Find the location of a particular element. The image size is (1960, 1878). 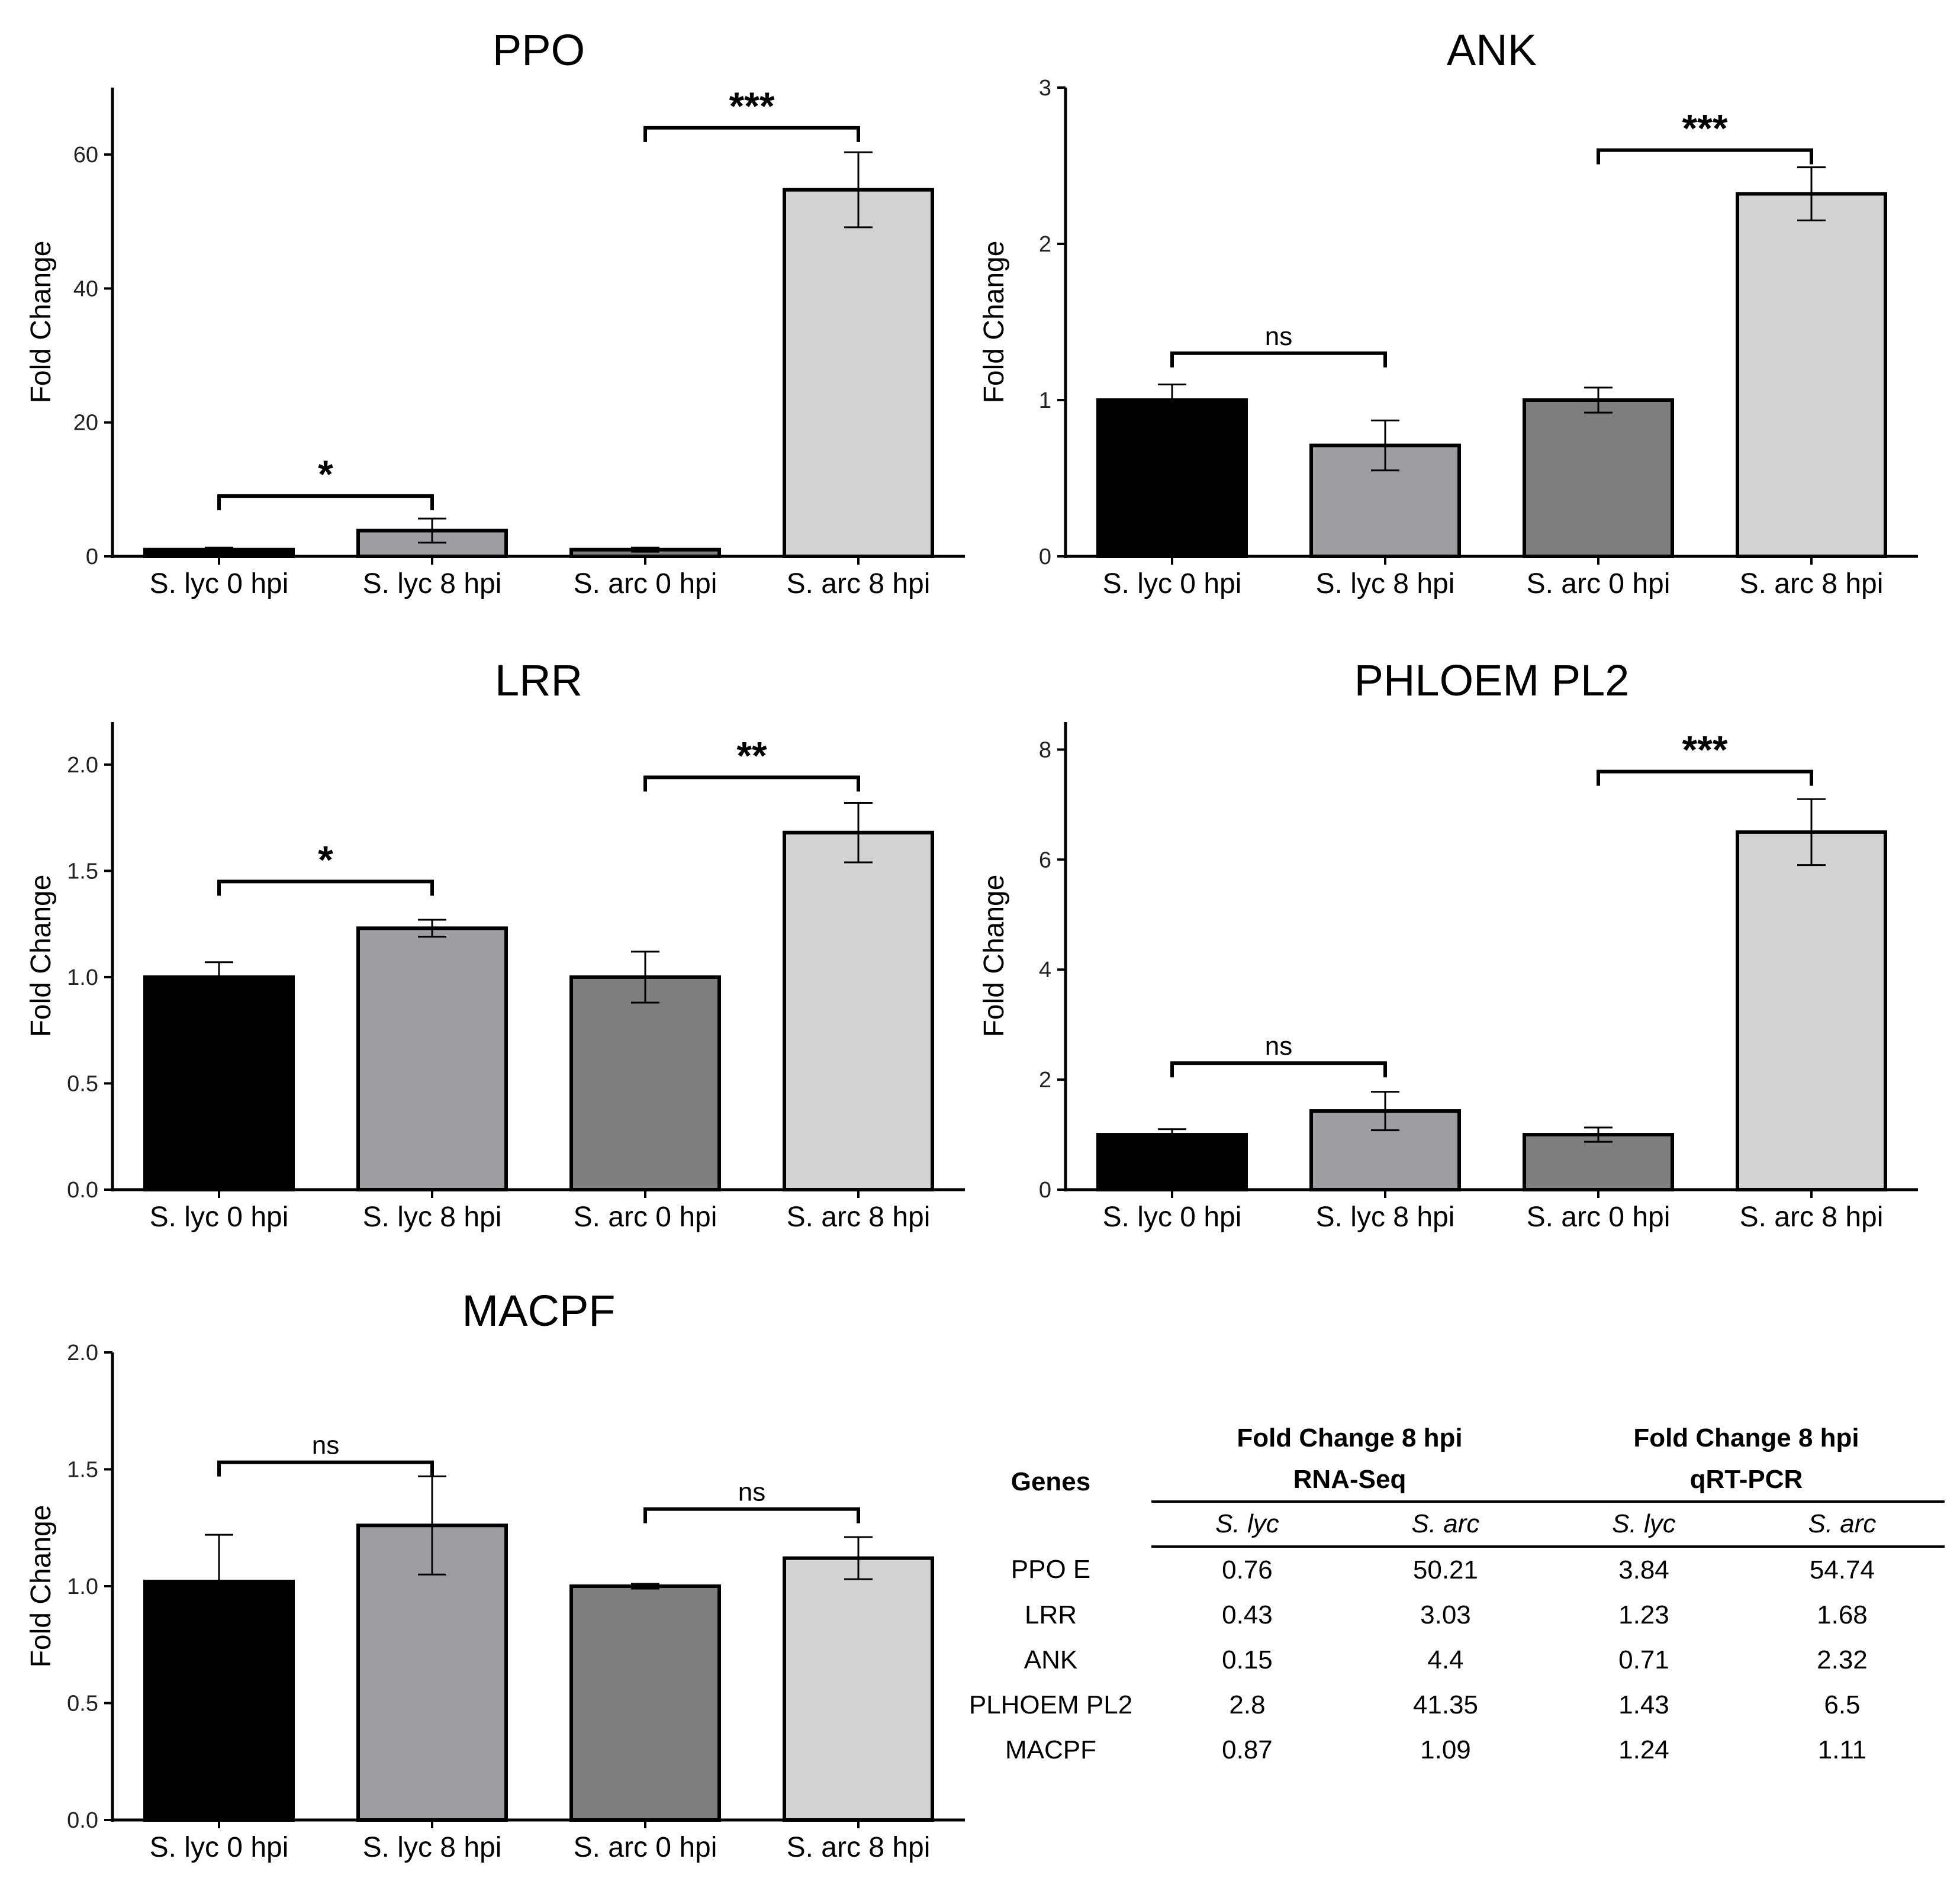

chart-title: LRR is located at coordinates (538, 680).